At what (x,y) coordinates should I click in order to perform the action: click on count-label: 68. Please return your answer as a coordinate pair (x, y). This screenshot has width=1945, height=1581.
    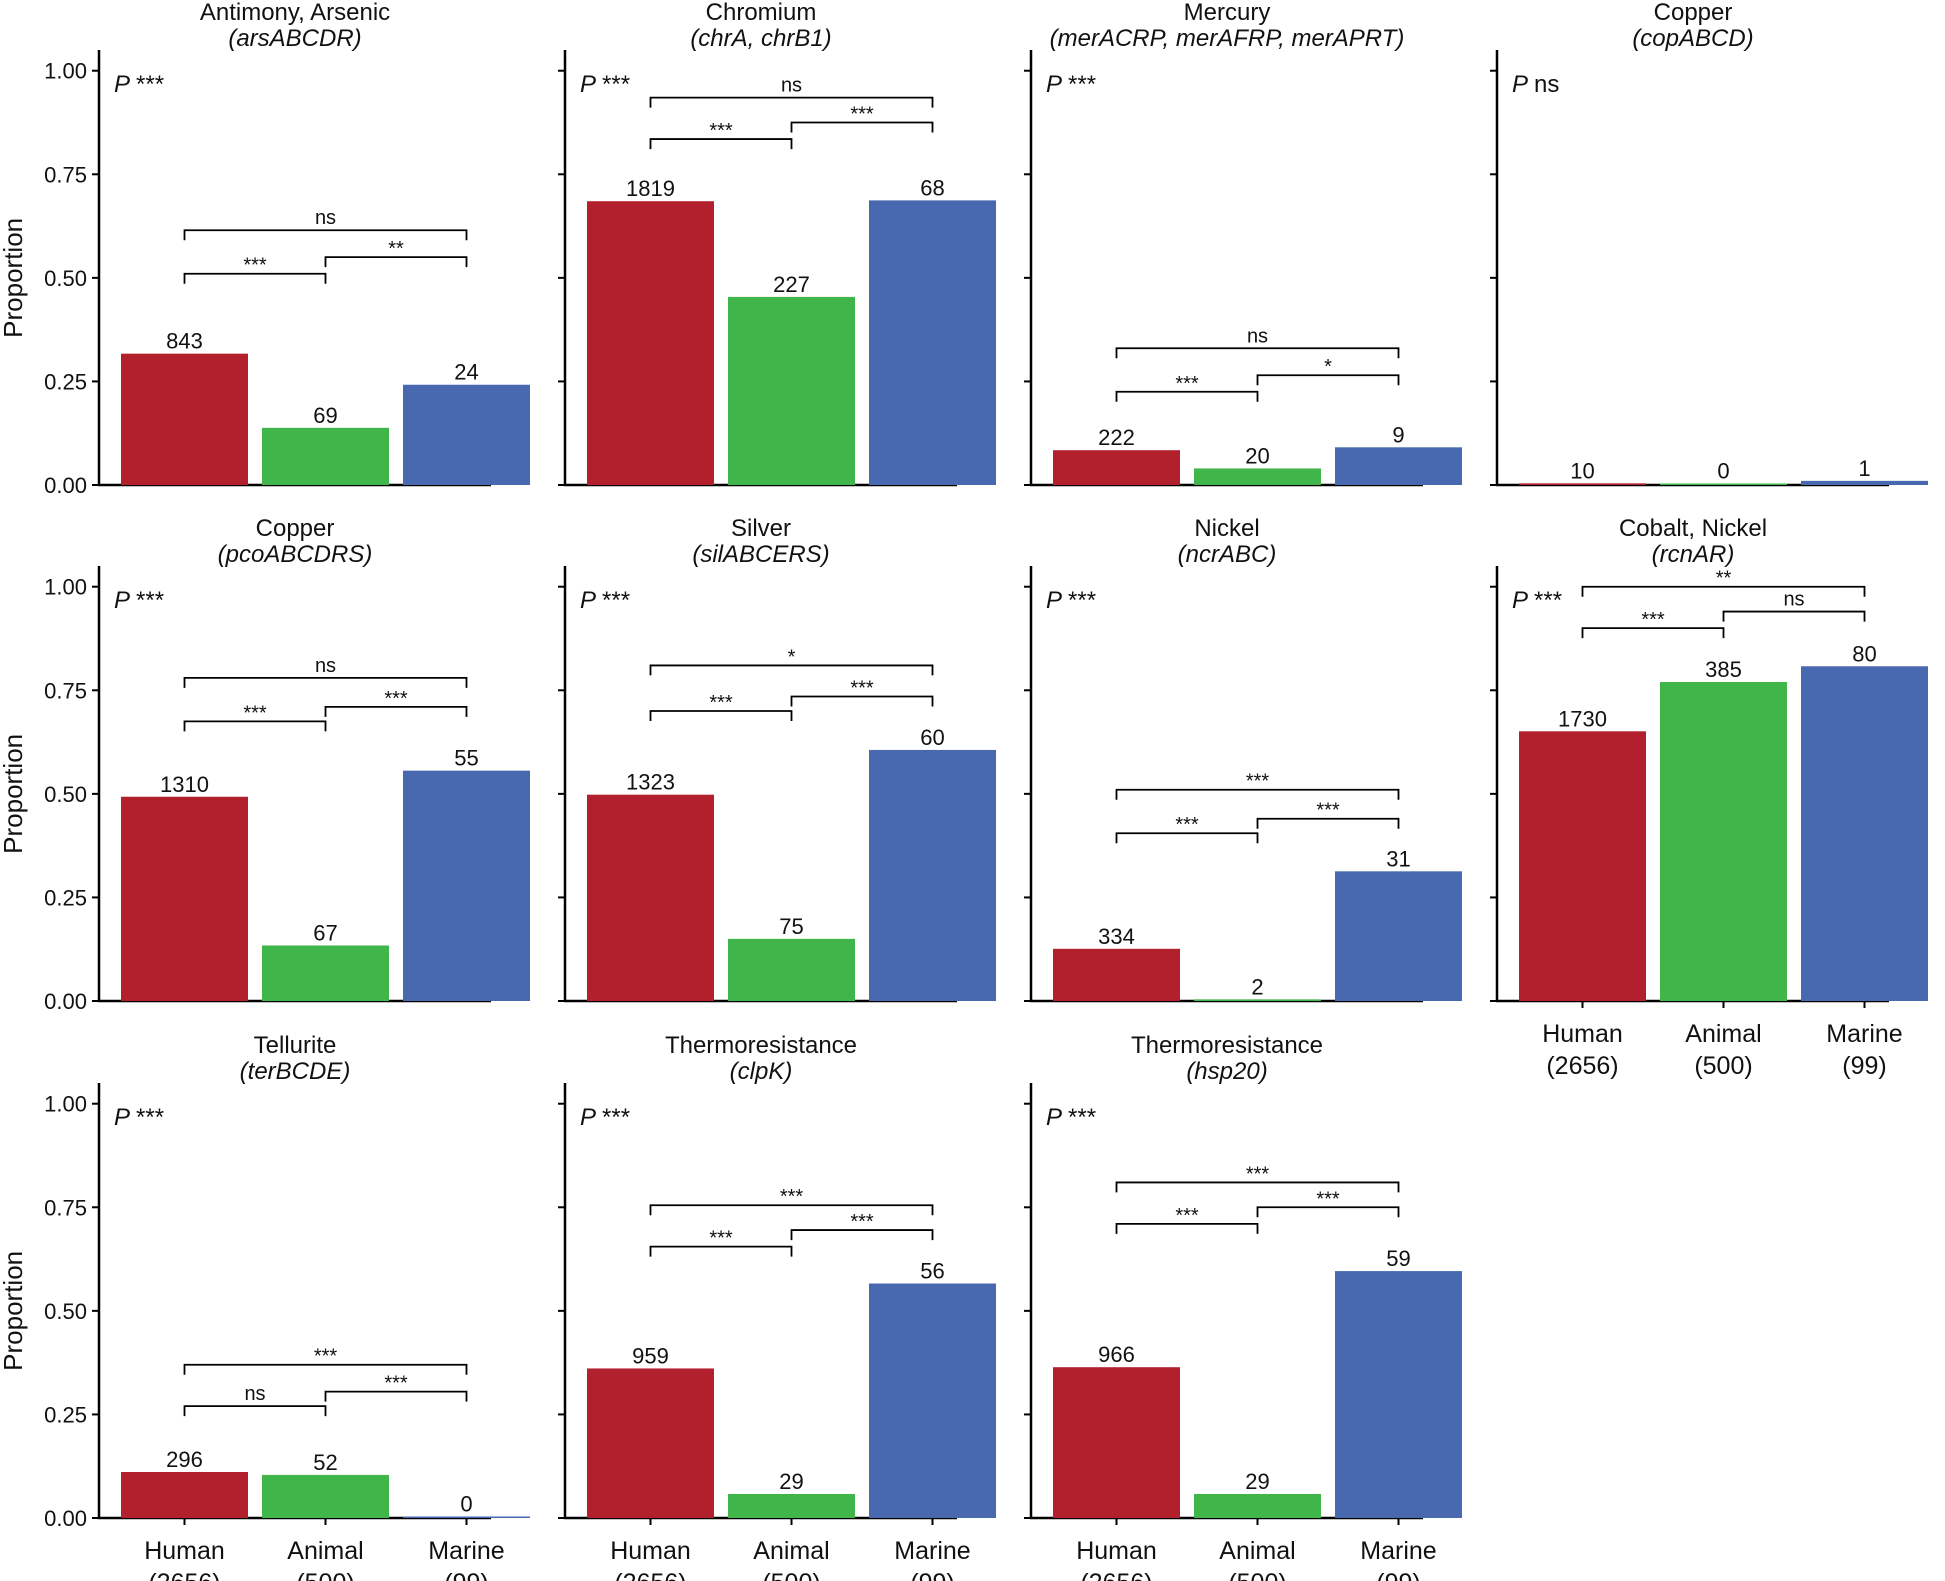
    Looking at the image, I should click on (932, 187).